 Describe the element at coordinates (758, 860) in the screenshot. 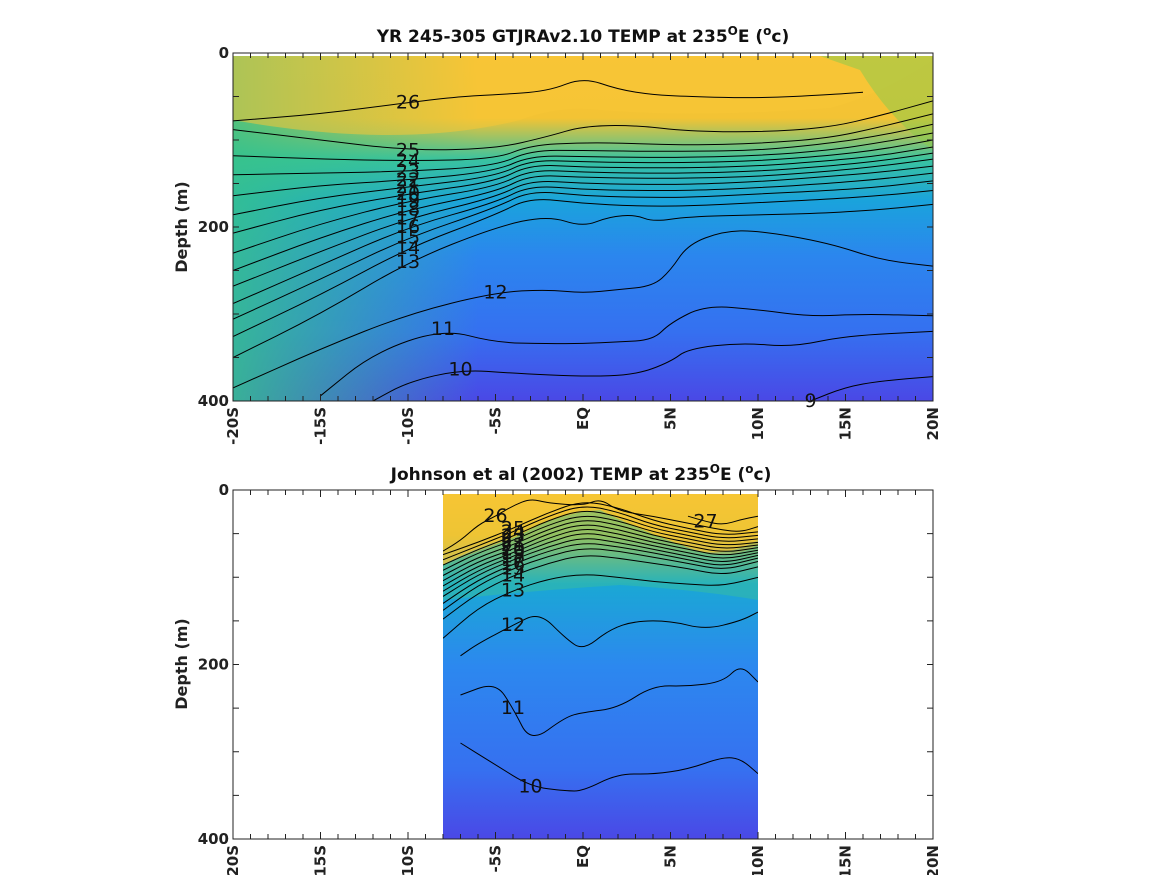

I see `x-tick-label: 10N` at that location.